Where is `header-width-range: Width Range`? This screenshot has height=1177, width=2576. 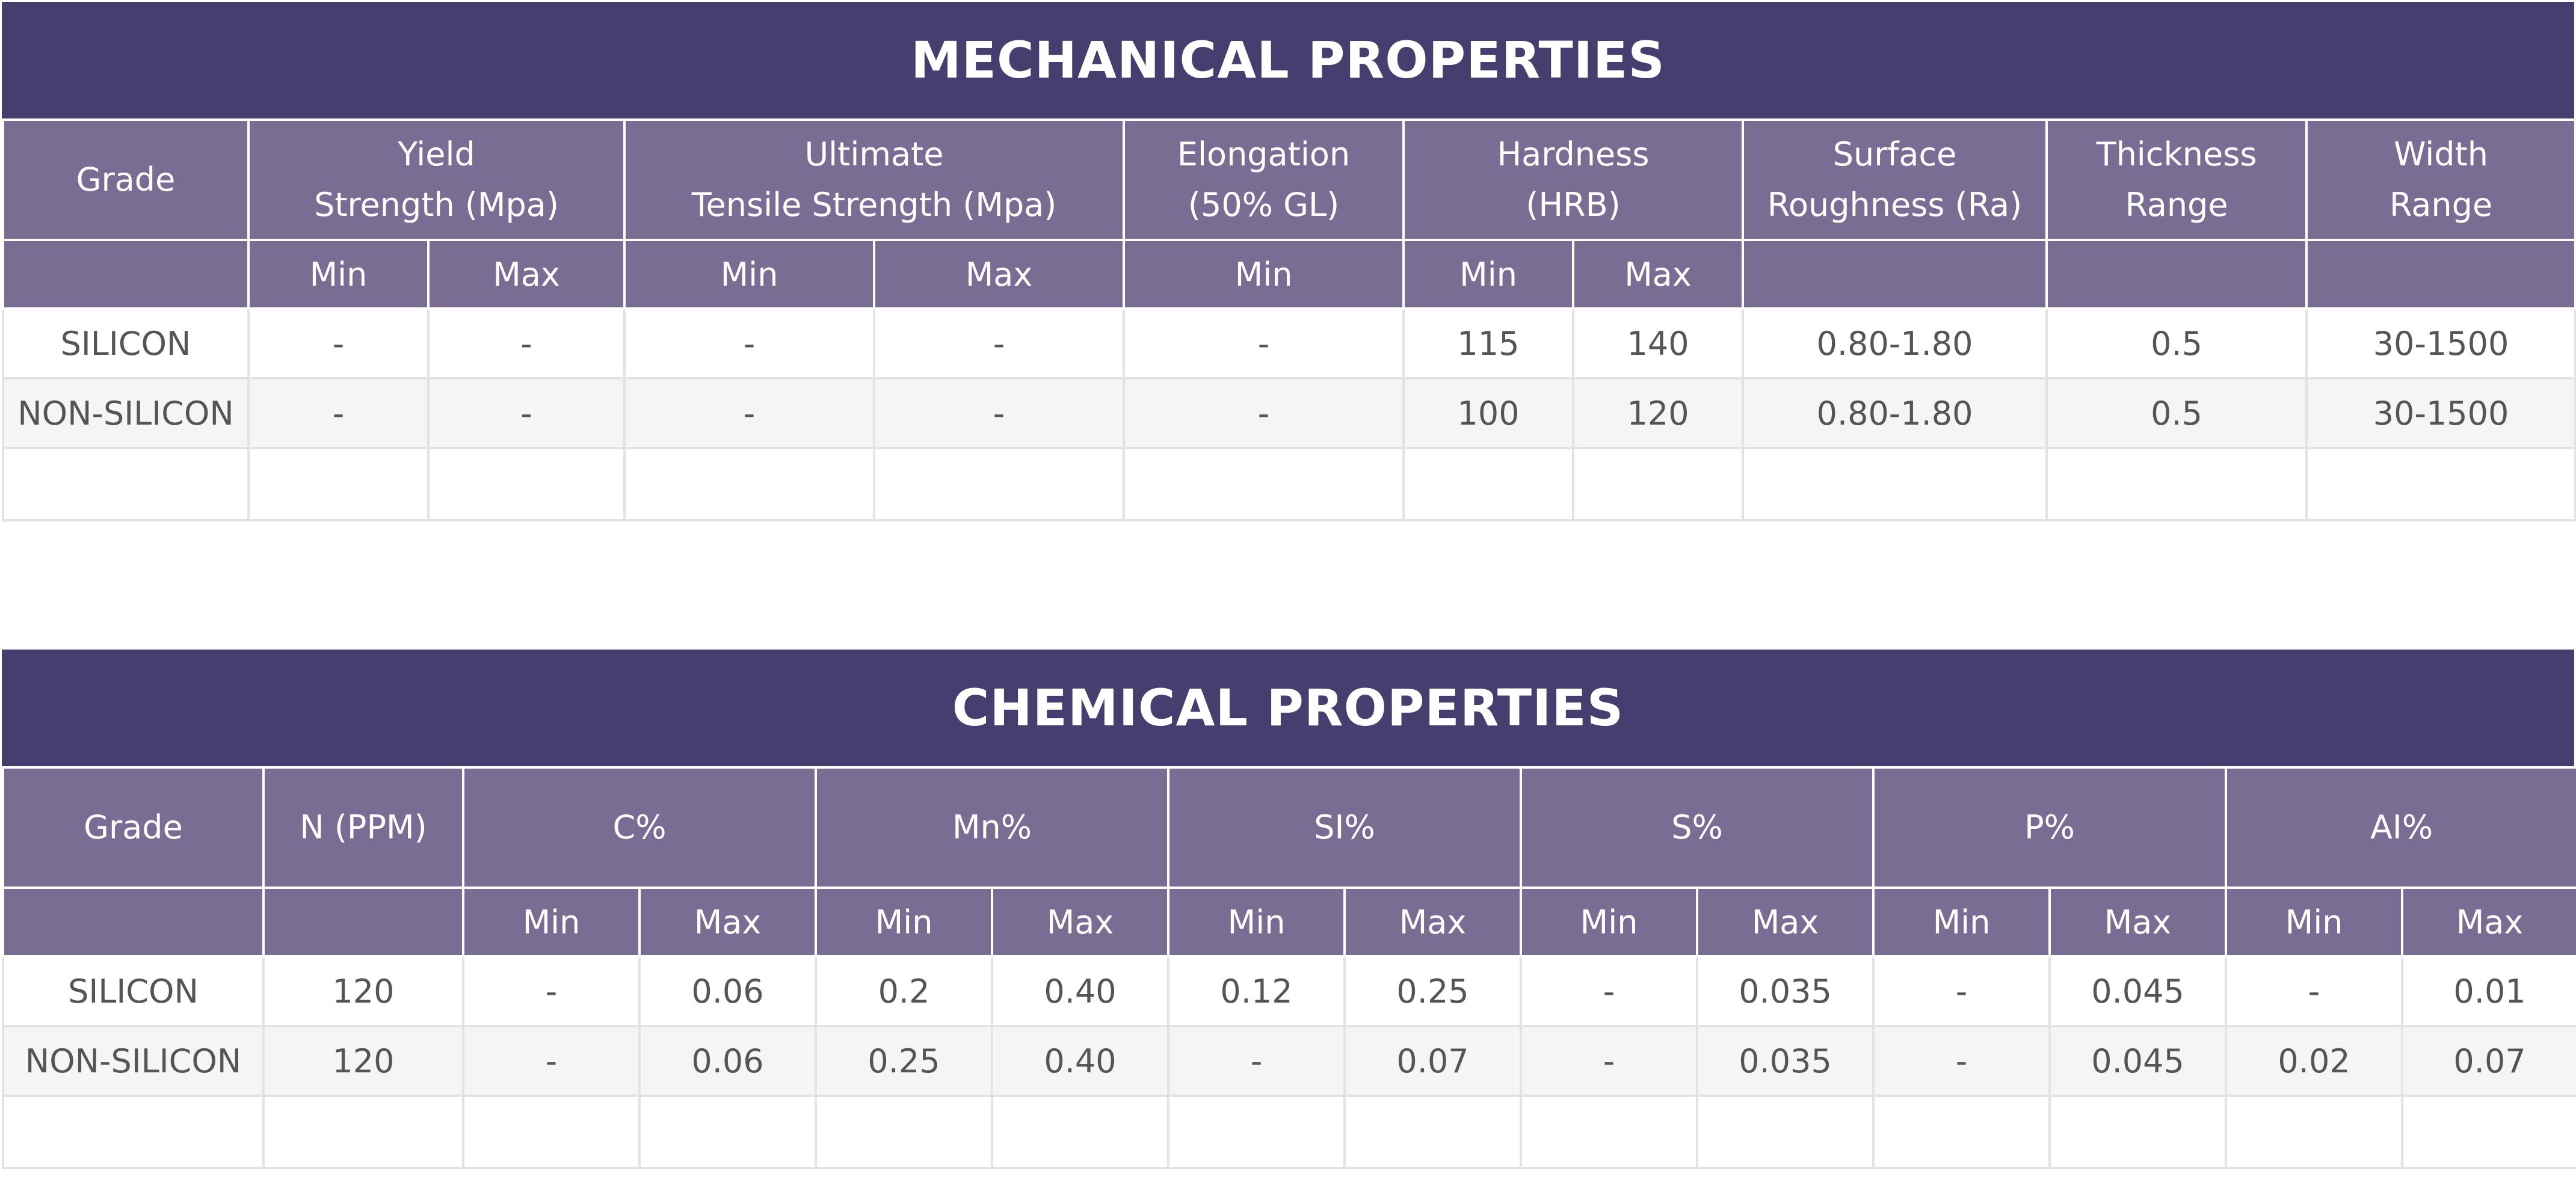
header-width-range: Width Range is located at coordinates (2440, 180).